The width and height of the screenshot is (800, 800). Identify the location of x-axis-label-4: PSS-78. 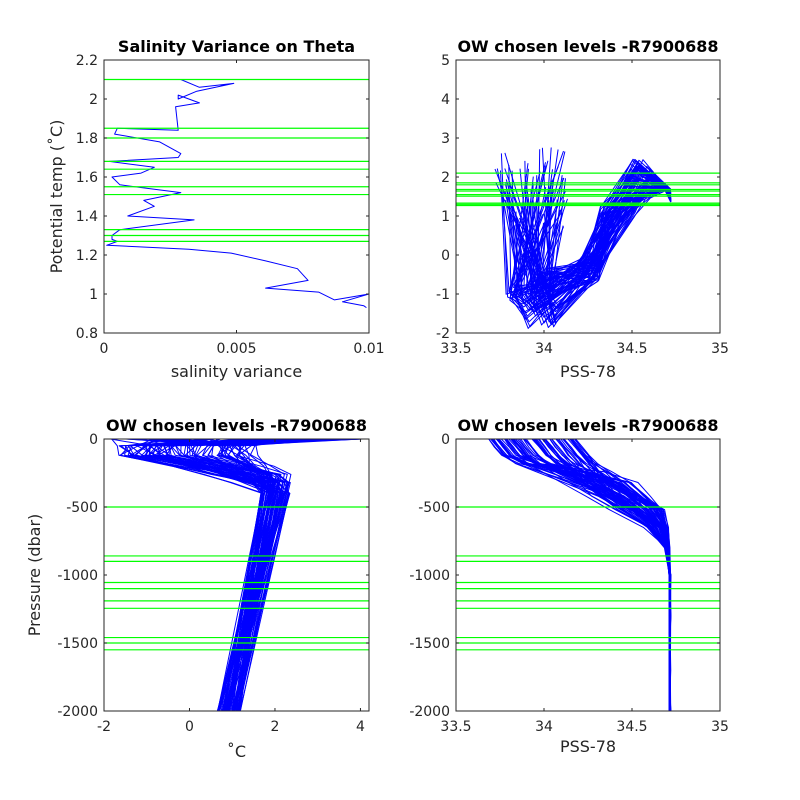
(588, 746).